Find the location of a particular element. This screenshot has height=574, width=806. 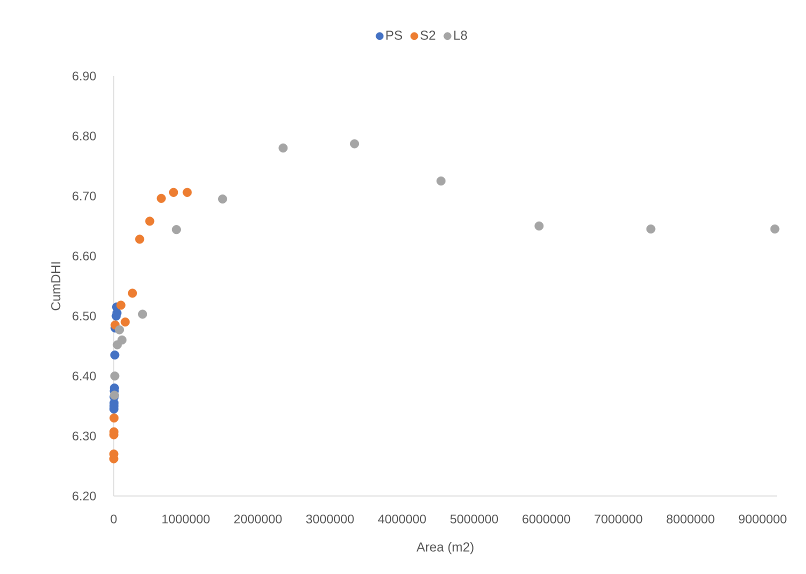

y-tick-label: 6.70 is located at coordinates (84, 196).